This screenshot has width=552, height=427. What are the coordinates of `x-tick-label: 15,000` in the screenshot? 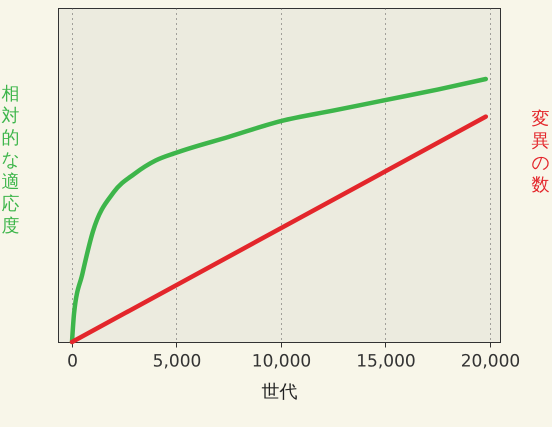 It's located at (386, 362).